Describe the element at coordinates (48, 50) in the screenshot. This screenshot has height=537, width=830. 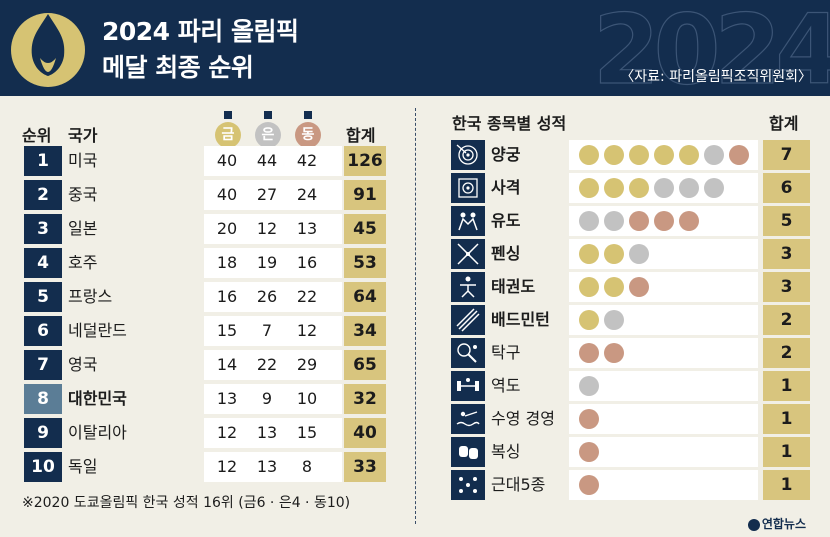
I see `paris-flame-logo-icon` at that location.